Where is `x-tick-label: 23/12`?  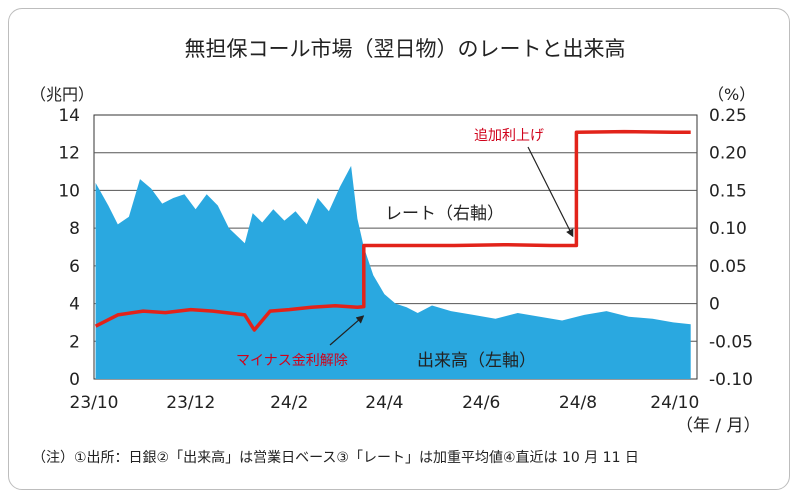 x-tick-label: 23/12 is located at coordinates (190, 403).